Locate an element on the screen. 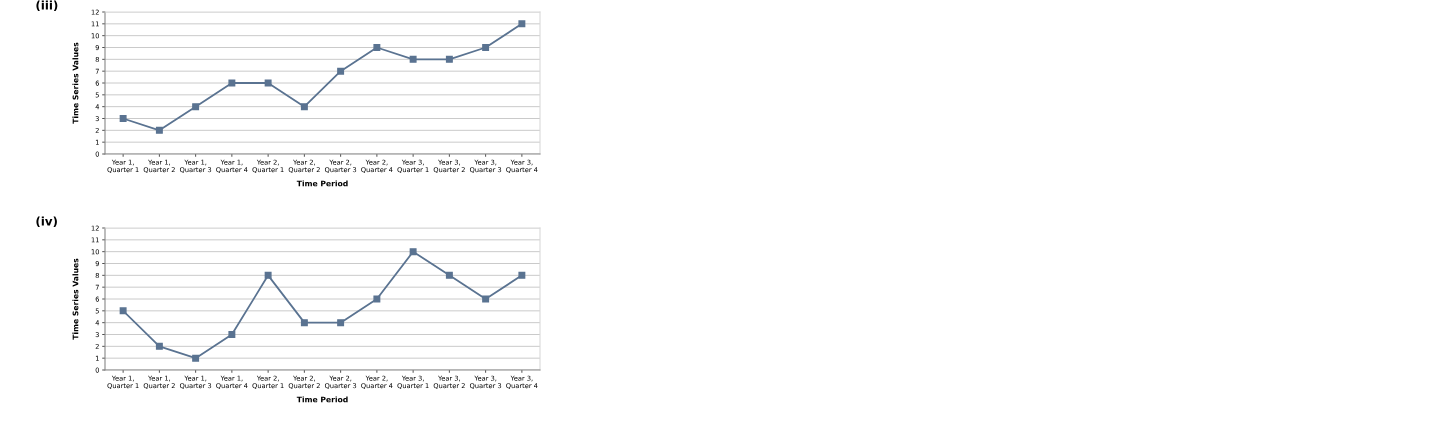 The height and width of the screenshot is (425, 1445). chart-title: (iii) is located at coordinates (47, 6).